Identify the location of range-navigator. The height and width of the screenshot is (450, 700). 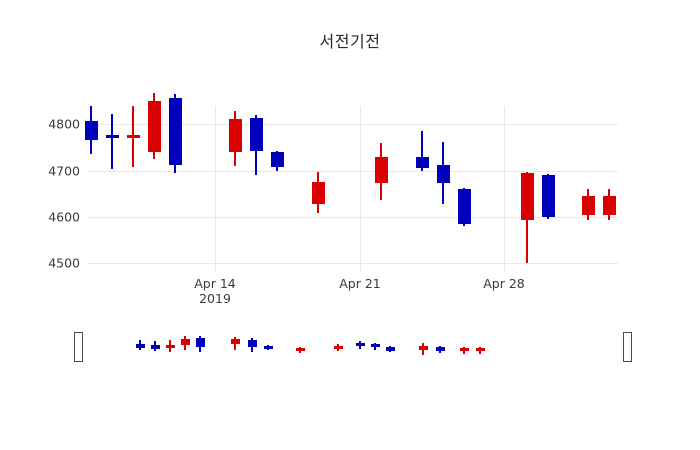
(346, 347).